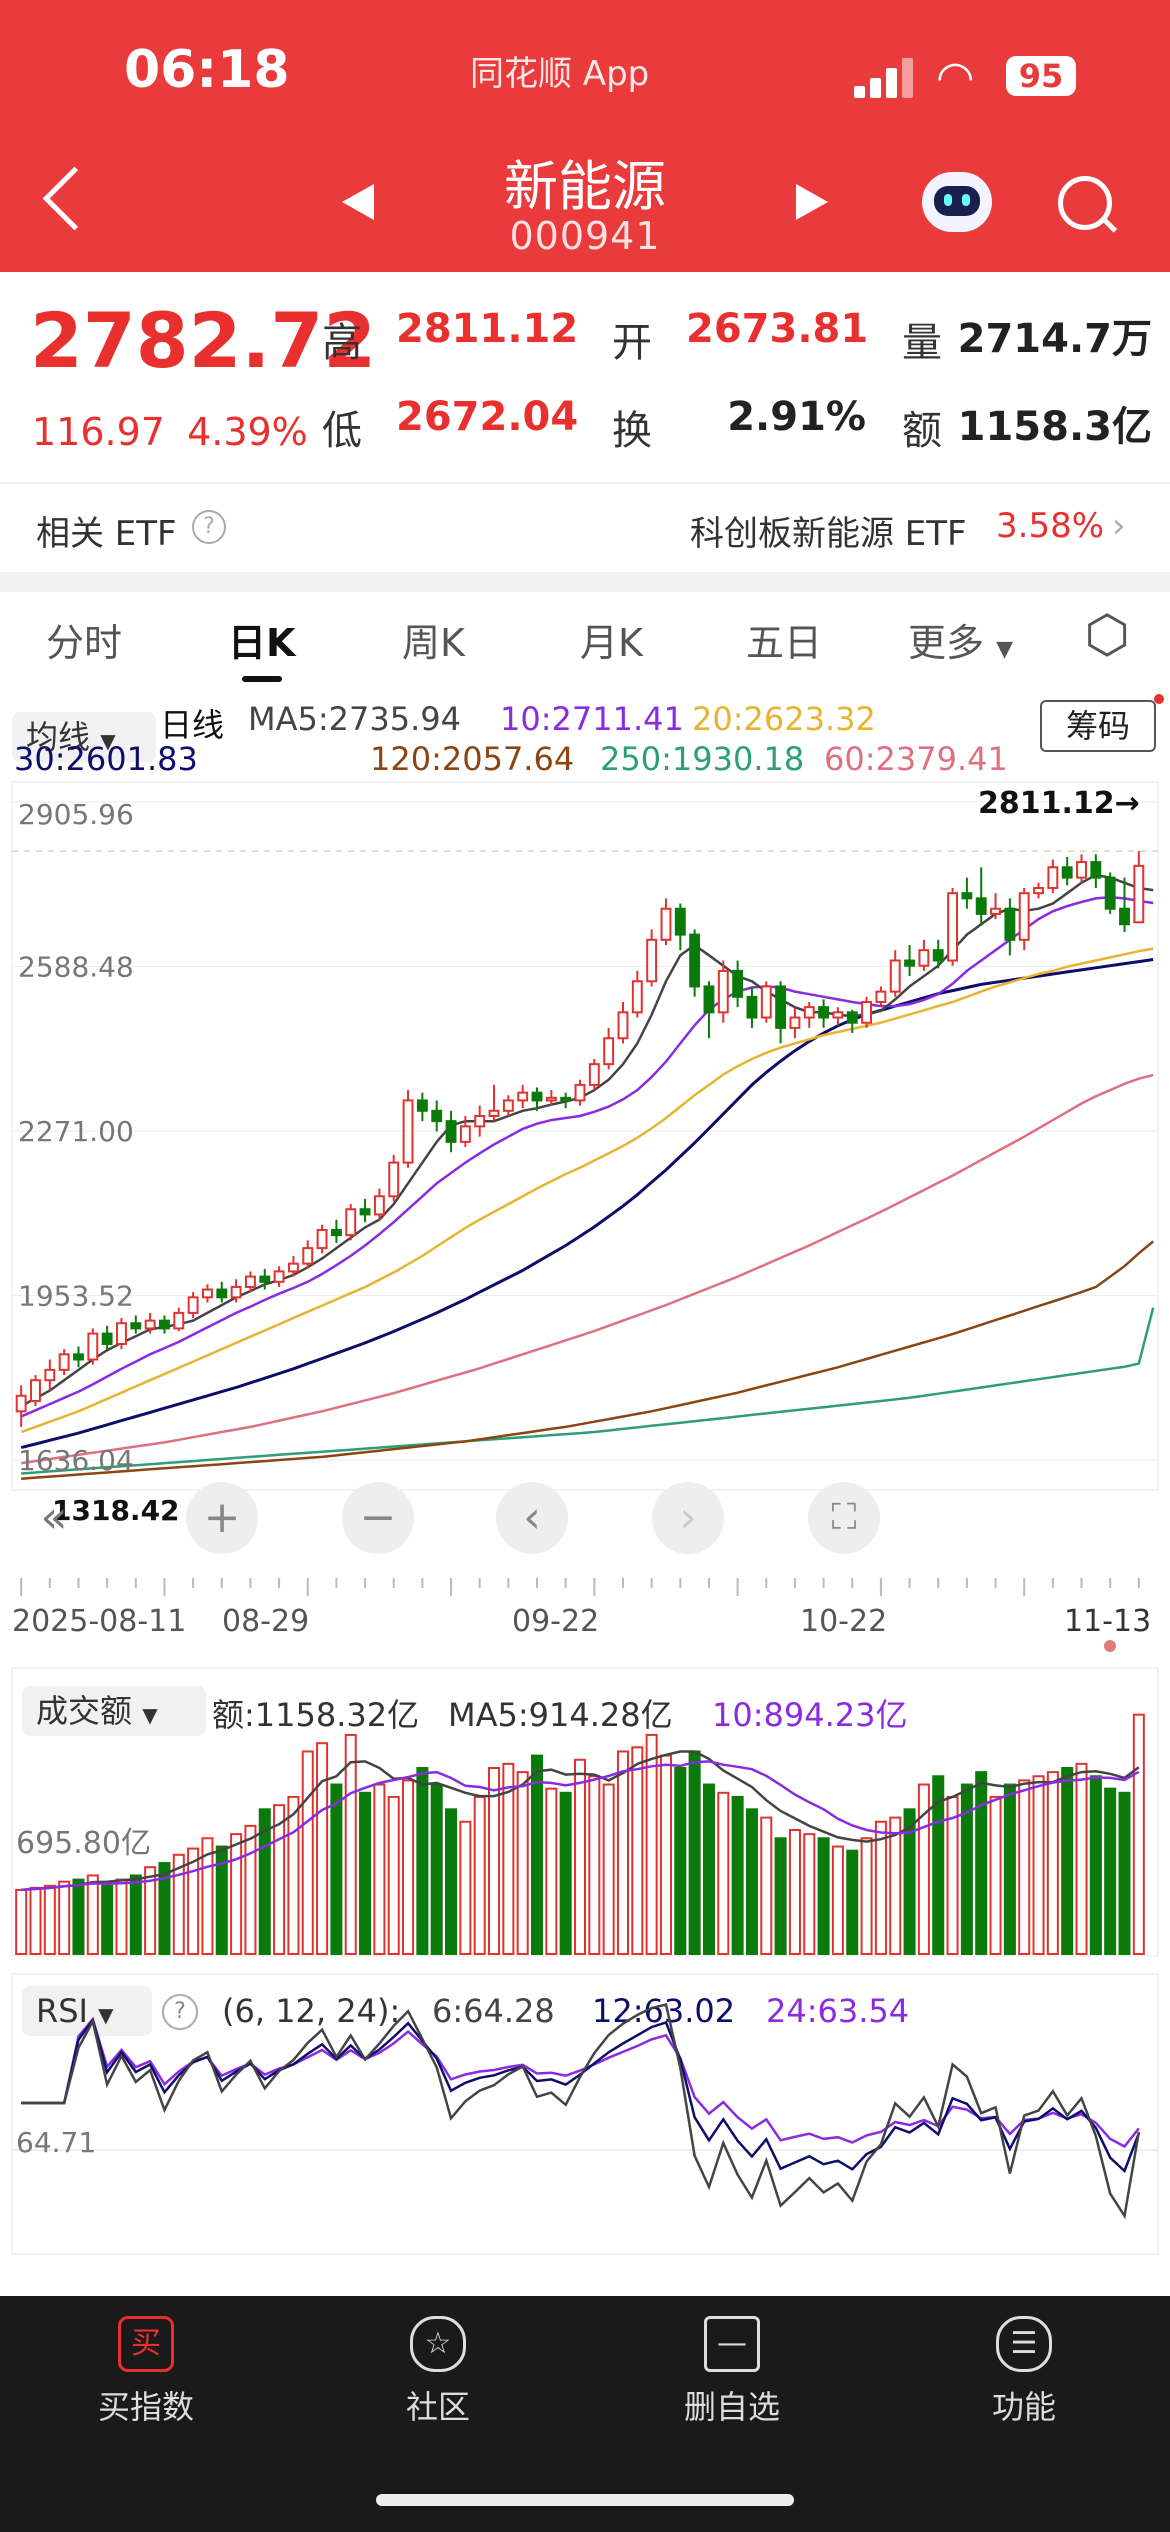 This screenshot has width=1170, height=2532. What do you see at coordinates (378, 1518) in the screenshot?
I see `zoom-out-icon: −` at bounding box center [378, 1518].